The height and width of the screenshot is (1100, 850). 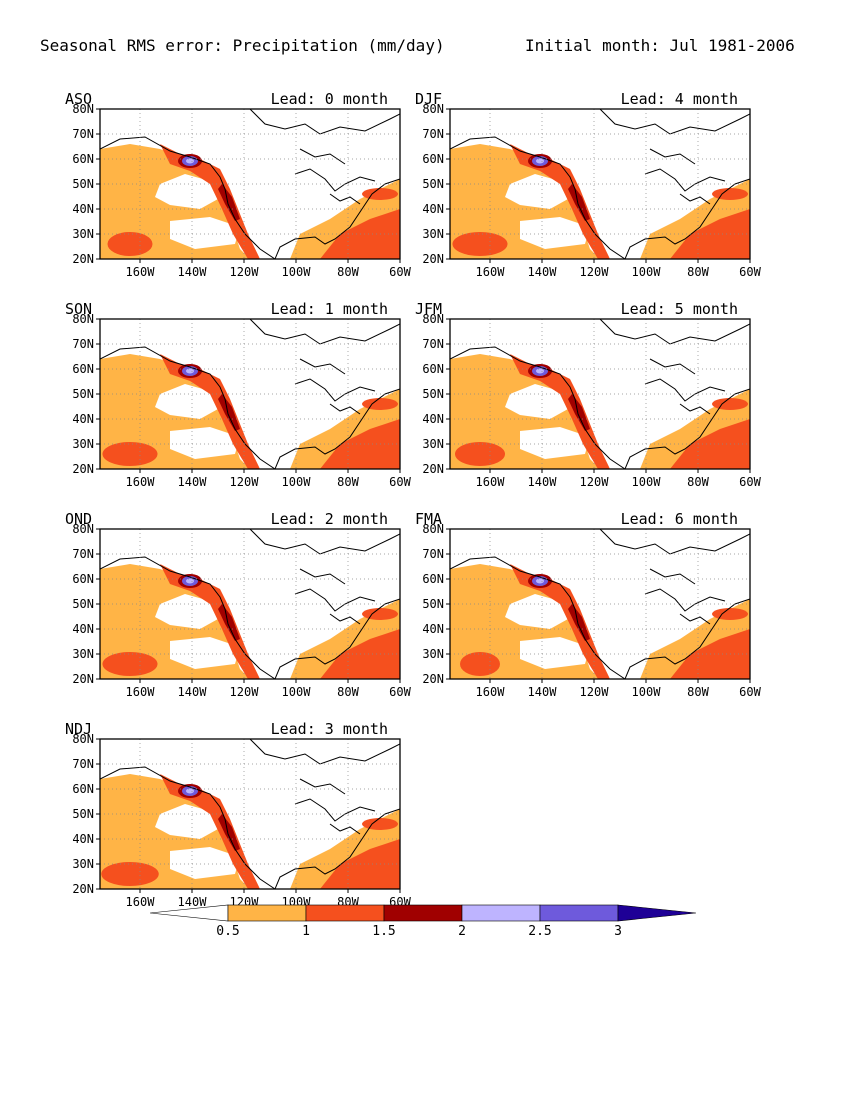 I want to click on colorbar-label: 2.5, so click(x=539, y=931).